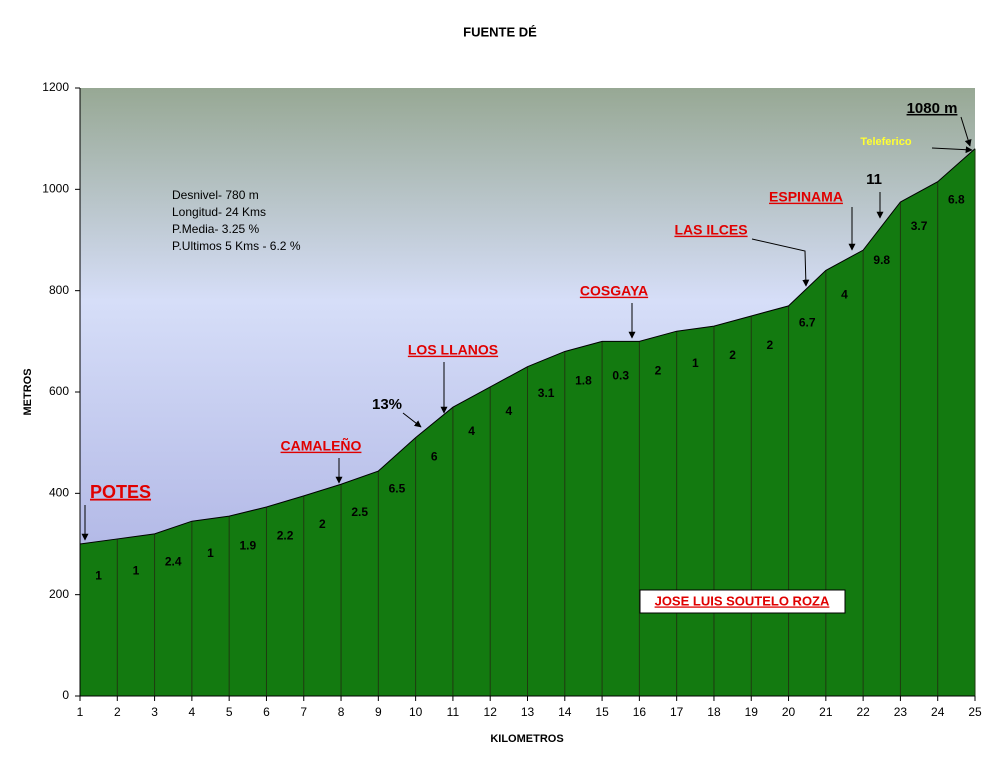 This screenshot has width=999, height=767. What do you see at coordinates (117, 712) in the screenshot?
I see `x-tick-label: 2` at bounding box center [117, 712].